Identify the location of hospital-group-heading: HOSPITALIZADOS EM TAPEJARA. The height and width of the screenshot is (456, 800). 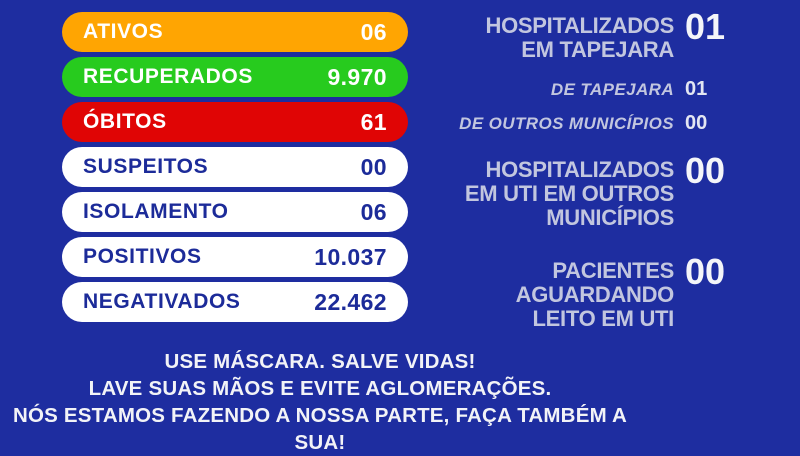
(557, 38).